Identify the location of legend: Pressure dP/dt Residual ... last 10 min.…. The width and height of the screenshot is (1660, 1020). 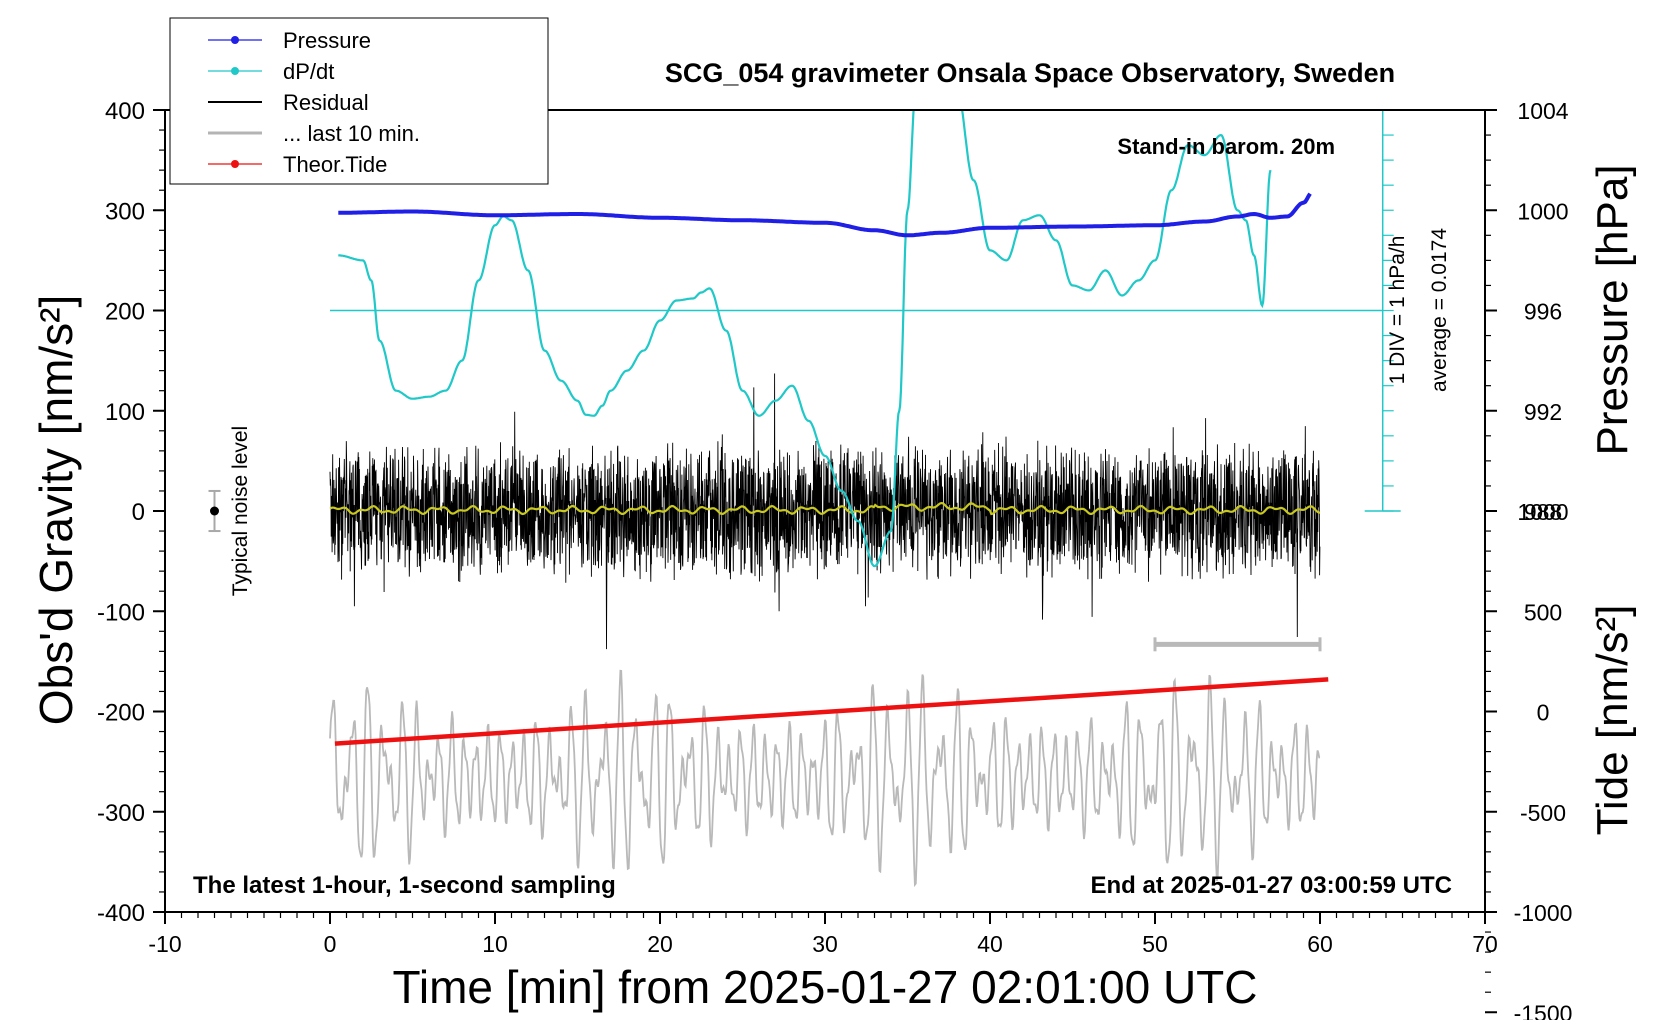
(359, 101).